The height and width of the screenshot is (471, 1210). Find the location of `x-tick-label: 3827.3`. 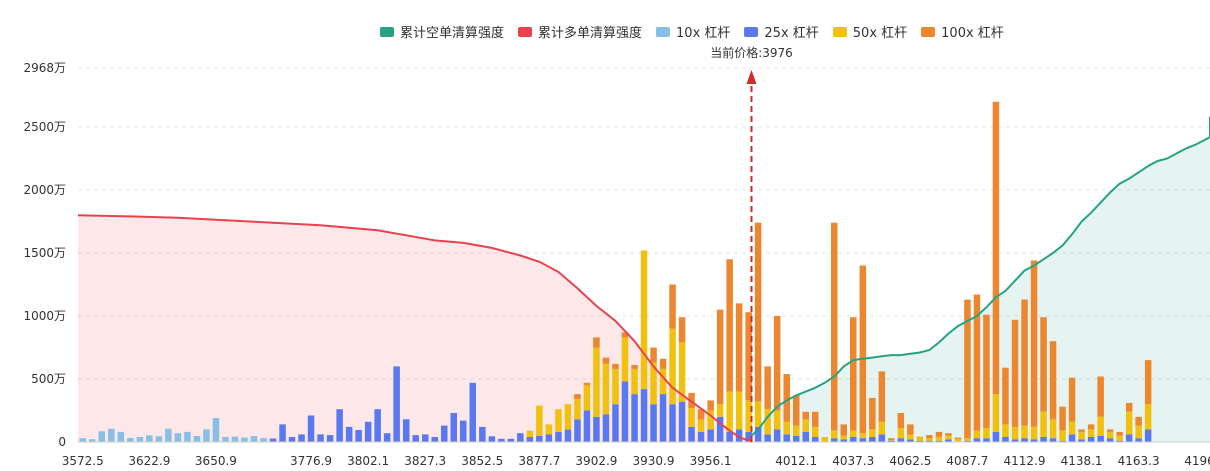

x-tick-label: 3827.3 is located at coordinates (425, 461).